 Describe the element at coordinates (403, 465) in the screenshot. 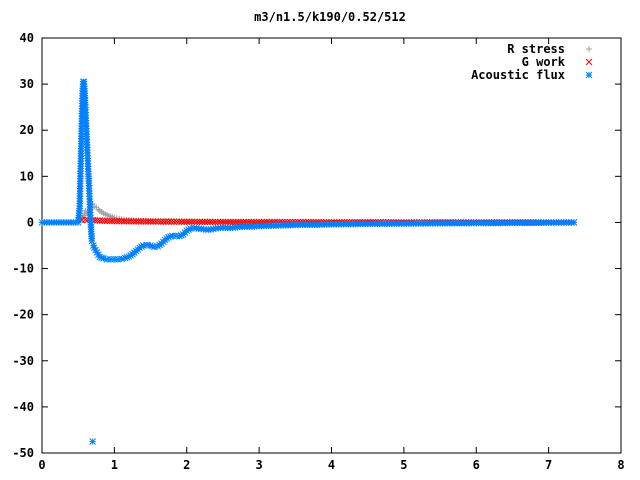

I see `x-tick-label: 5` at that location.